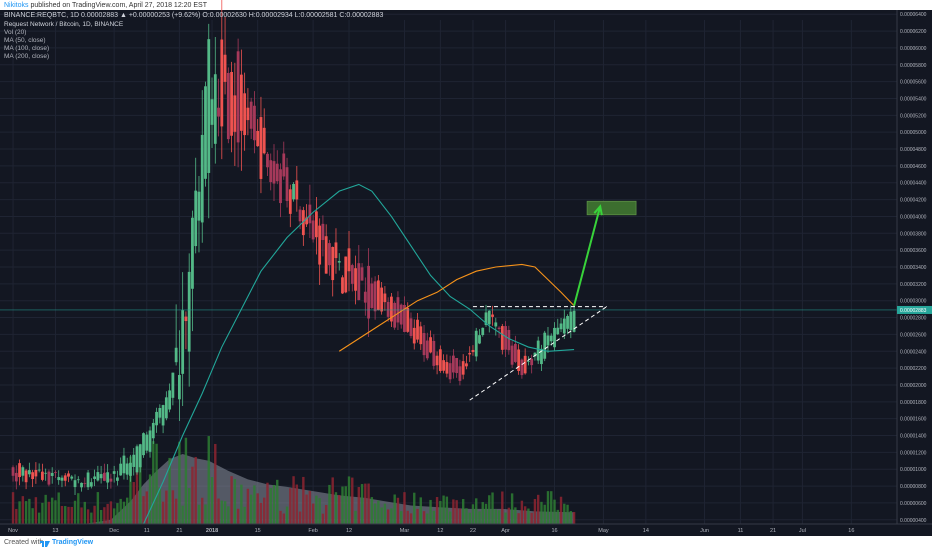 This screenshot has width=932, height=550. I want to click on time-tick-label: Nov, so click(13, 531).